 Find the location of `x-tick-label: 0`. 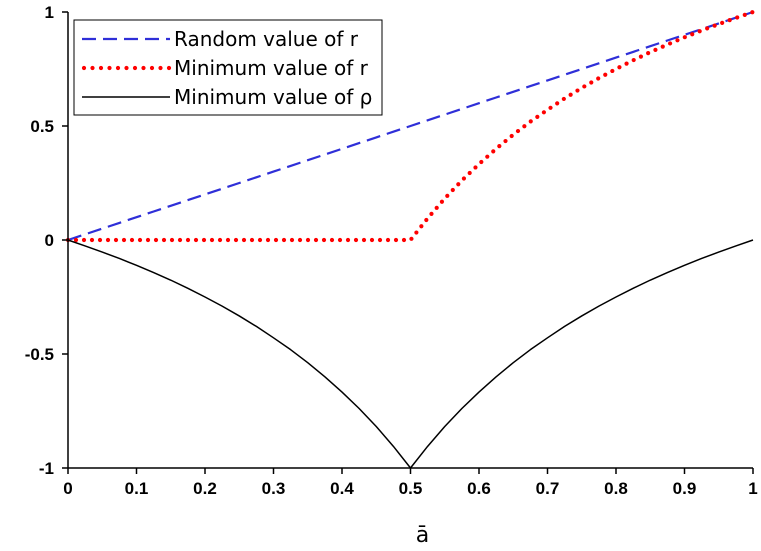

x-tick-label: 0 is located at coordinates (67, 488).